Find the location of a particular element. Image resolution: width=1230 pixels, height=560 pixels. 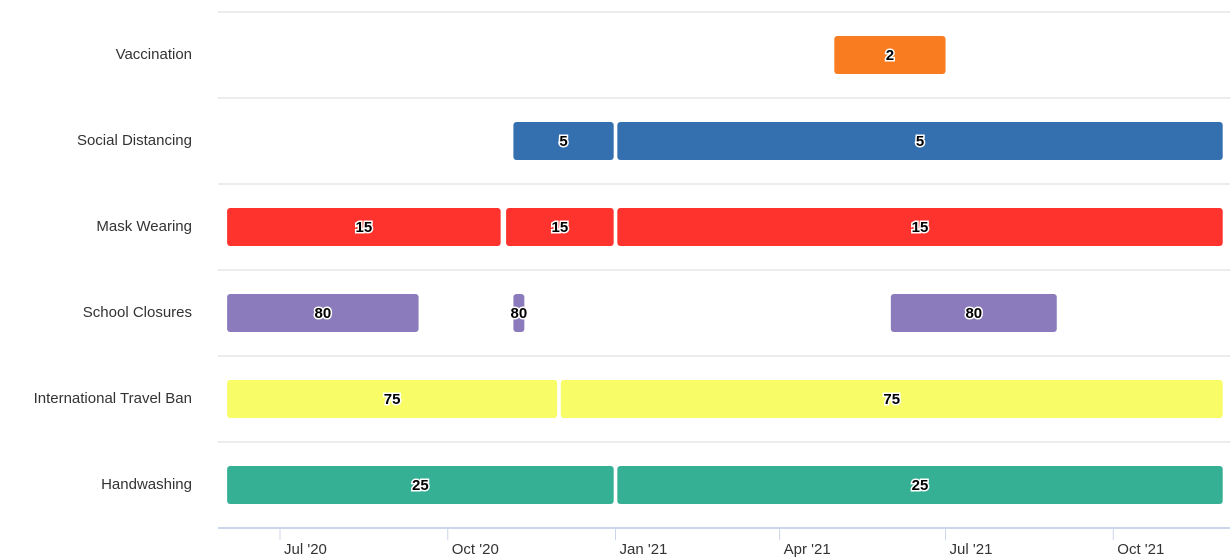

category-label: Handwashing is located at coordinates (146, 484).